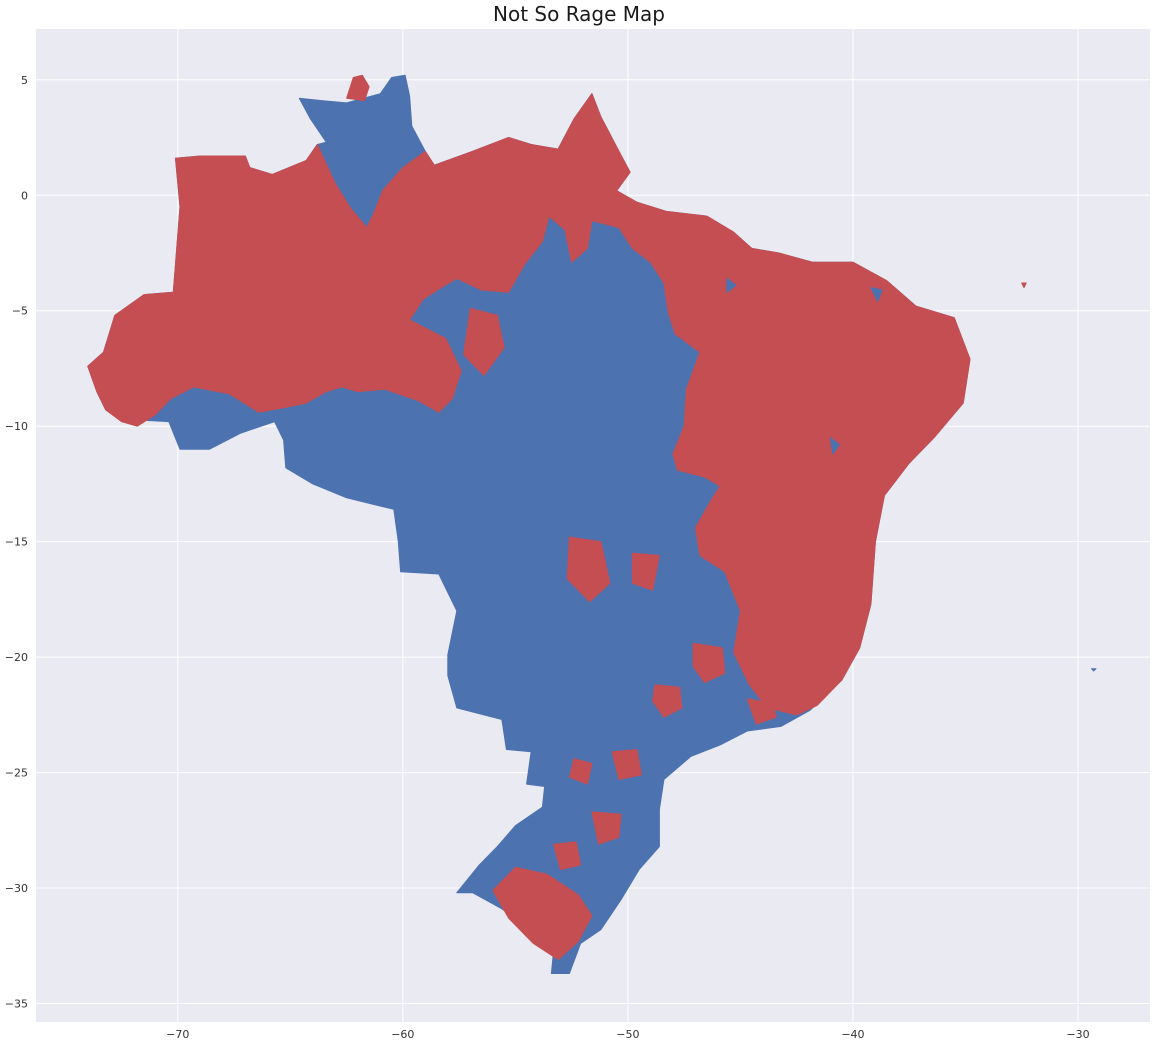 The height and width of the screenshot is (1050, 1158). What do you see at coordinates (16, 426) in the screenshot?
I see `y-tick-label: −10` at bounding box center [16, 426].